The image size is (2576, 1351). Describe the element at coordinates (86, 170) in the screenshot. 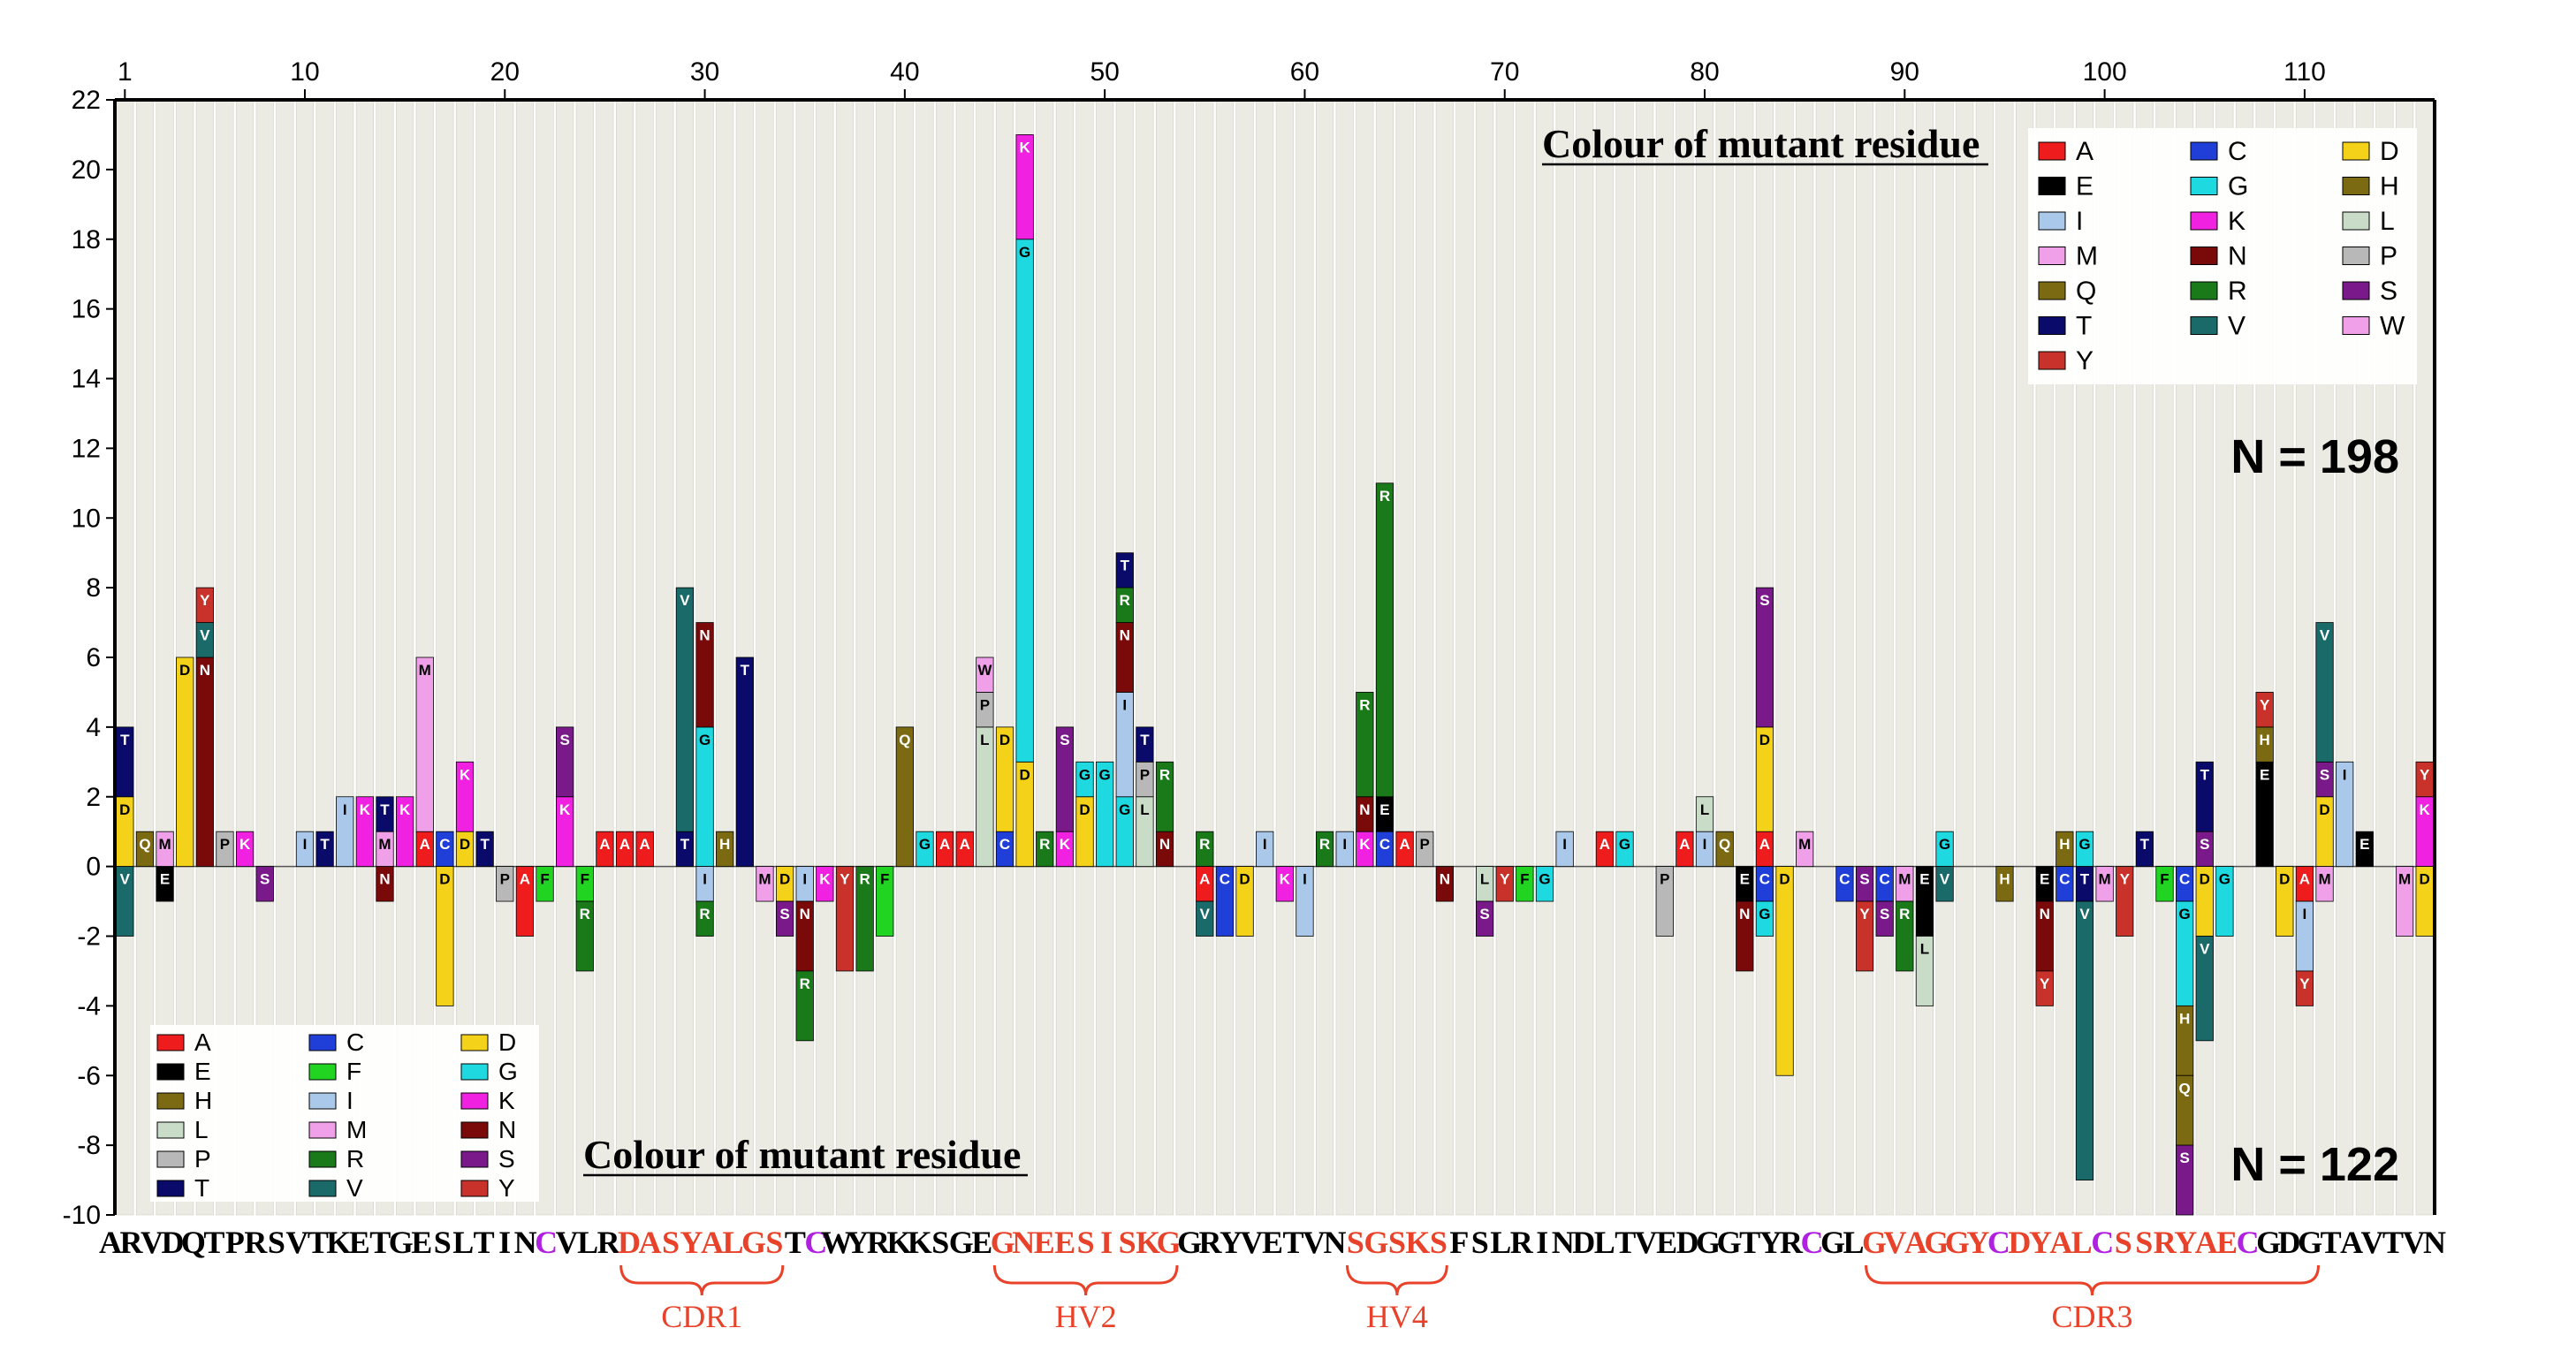

I see `y-tick-label: 20` at that location.